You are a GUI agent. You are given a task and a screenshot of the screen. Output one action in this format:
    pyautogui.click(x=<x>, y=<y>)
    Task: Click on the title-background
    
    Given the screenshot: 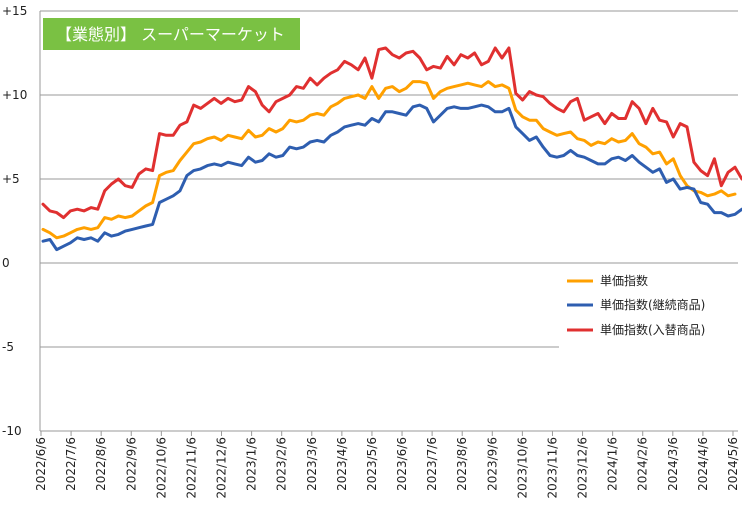 What is the action you would take?
    pyautogui.click(x=171, y=34)
    